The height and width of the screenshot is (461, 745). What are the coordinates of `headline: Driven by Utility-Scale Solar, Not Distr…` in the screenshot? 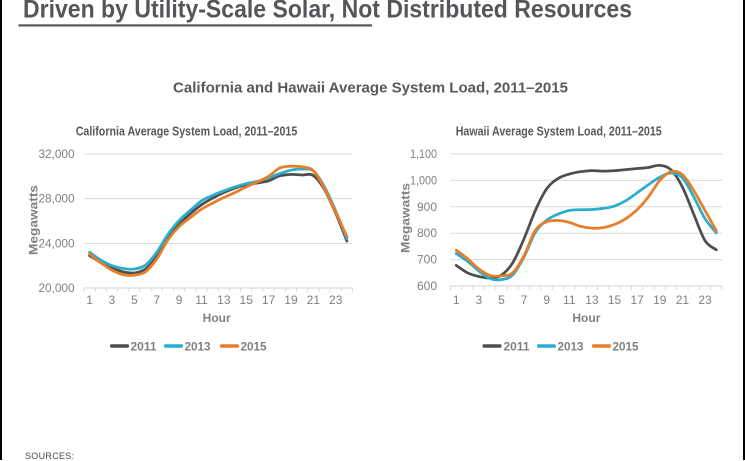 It's located at (327, 12).